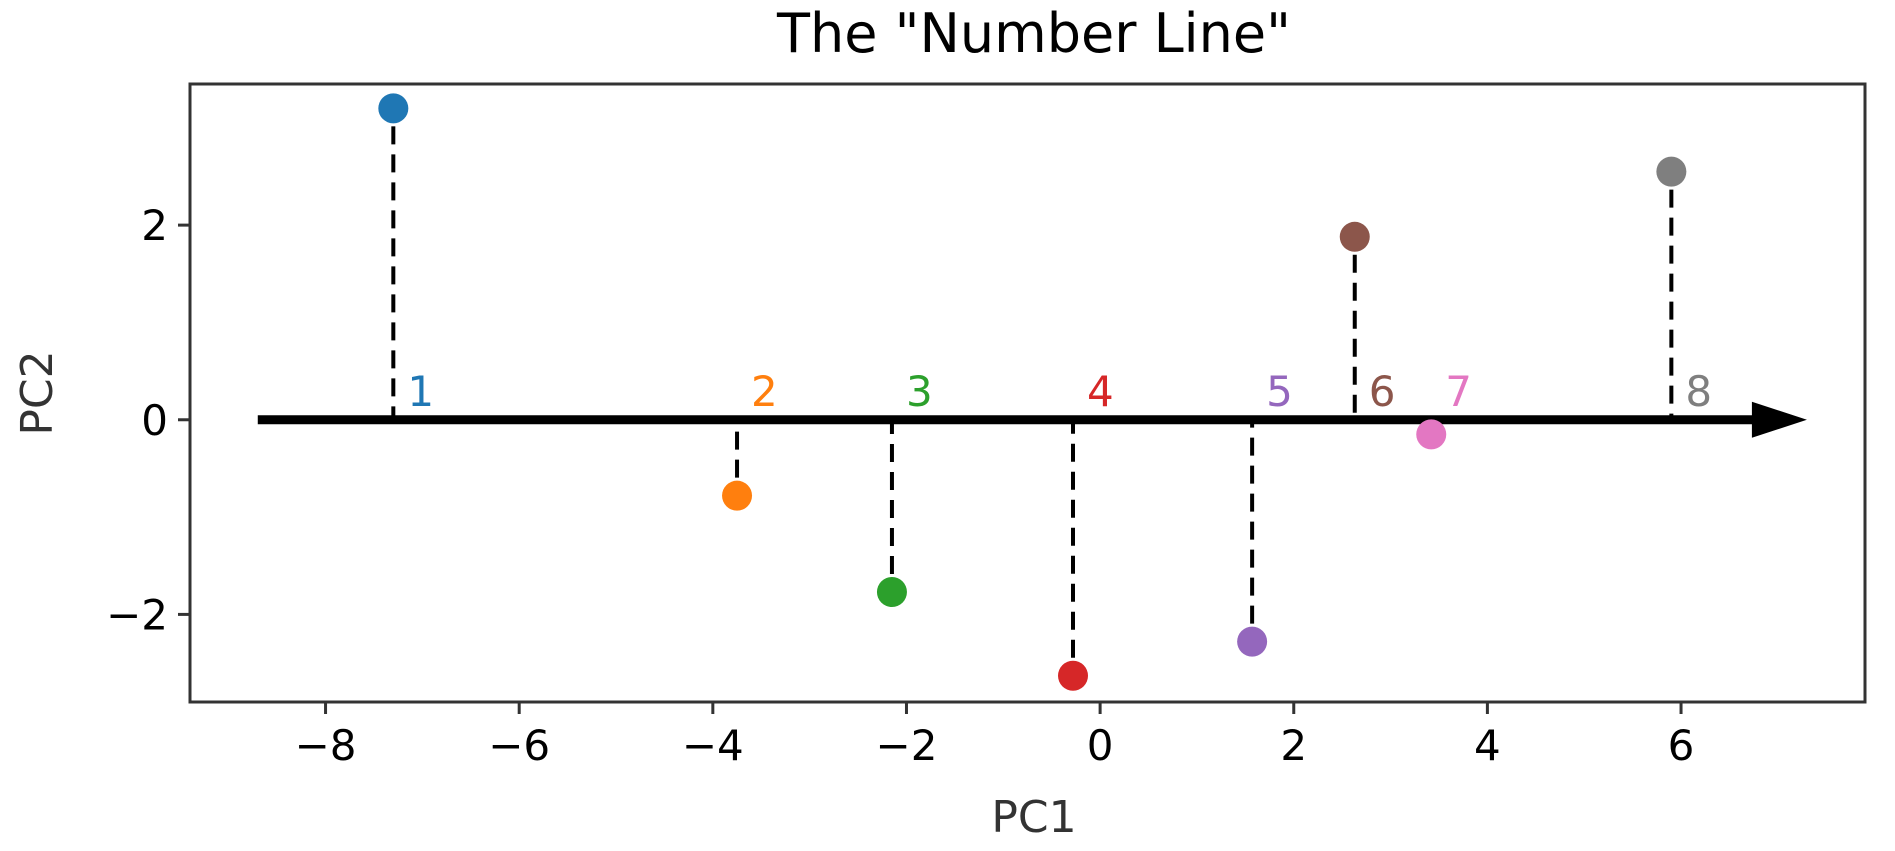  What do you see at coordinates (1032, 419) in the screenshot?
I see `number-line-arrow` at bounding box center [1032, 419].